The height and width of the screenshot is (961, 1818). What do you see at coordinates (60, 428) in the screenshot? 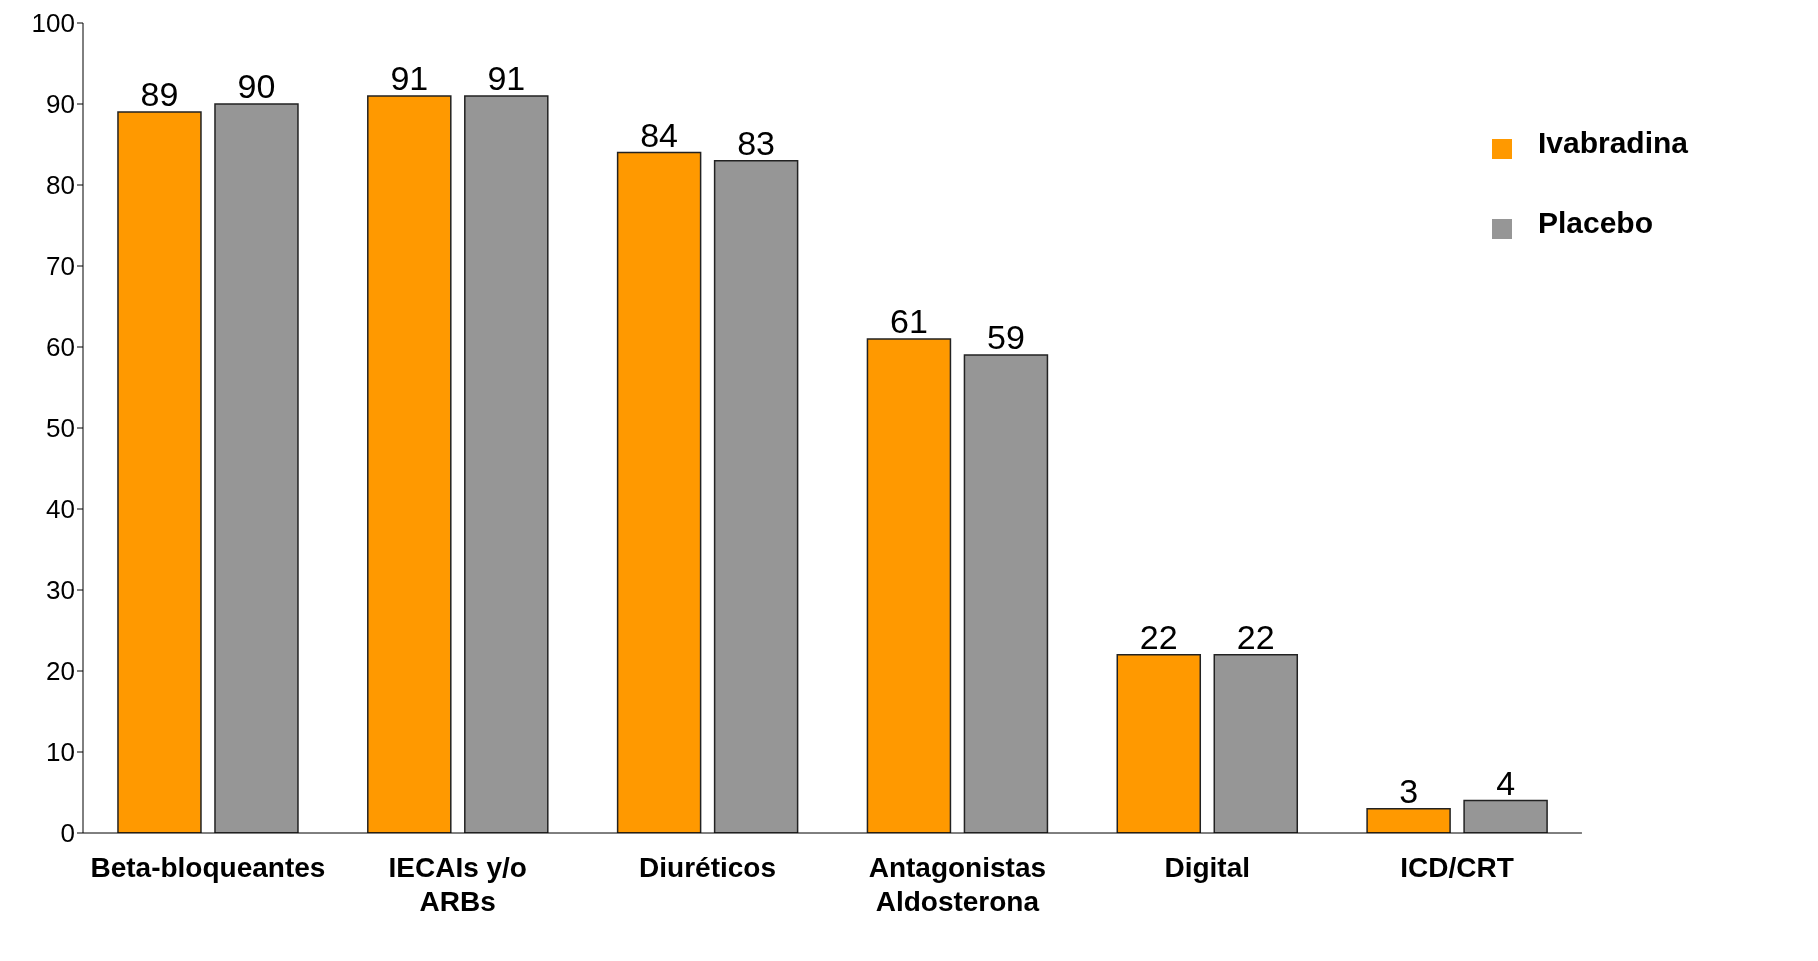
I see `y-tick-label: 50` at bounding box center [60, 428].